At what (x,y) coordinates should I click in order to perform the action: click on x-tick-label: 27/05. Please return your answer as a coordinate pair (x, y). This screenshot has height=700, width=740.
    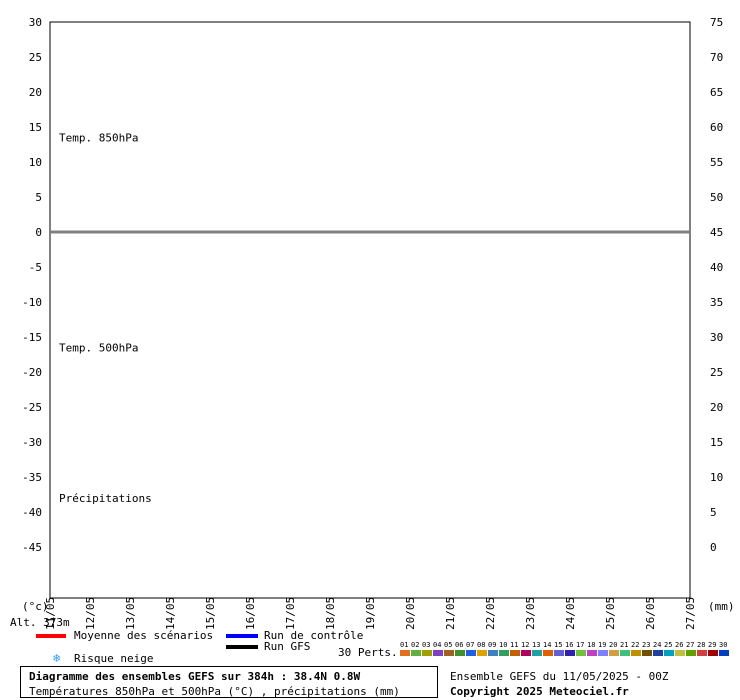
    Looking at the image, I should click on (690, 613).